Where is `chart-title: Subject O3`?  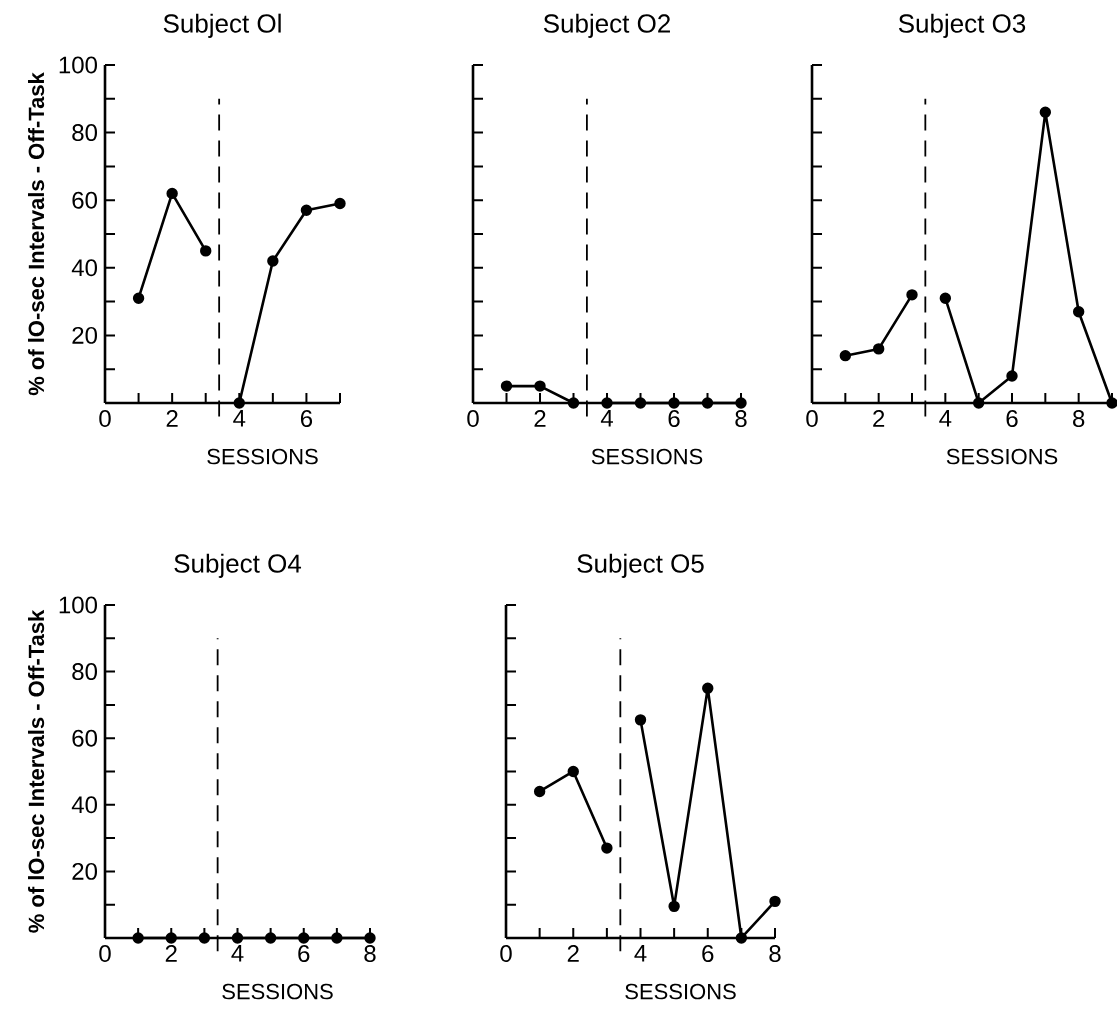
chart-title: Subject O3 is located at coordinates (962, 25).